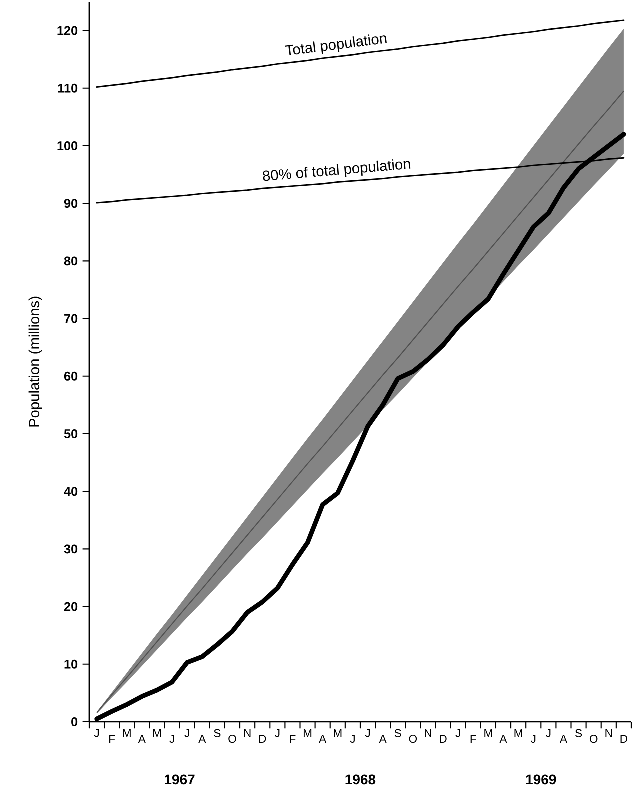 This screenshot has height=796, width=639. I want to click on y-tick-label: 40, so click(71, 491).